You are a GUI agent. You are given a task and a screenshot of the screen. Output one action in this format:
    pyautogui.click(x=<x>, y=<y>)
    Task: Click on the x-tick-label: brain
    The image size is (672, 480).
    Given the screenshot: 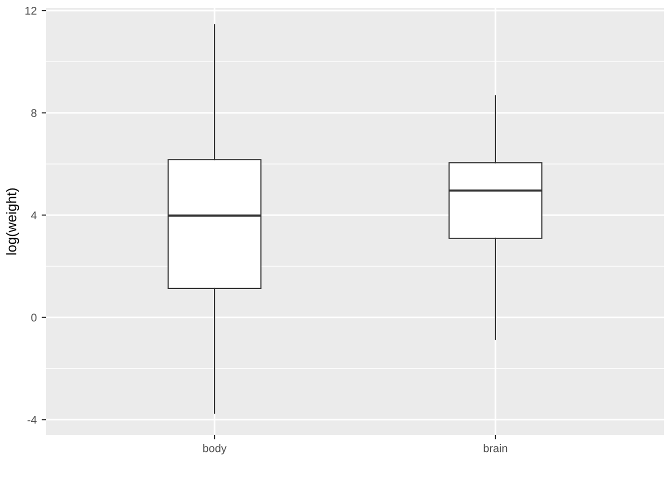 What is the action you would take?
    pyautogui.click(x=496, y=448)
    